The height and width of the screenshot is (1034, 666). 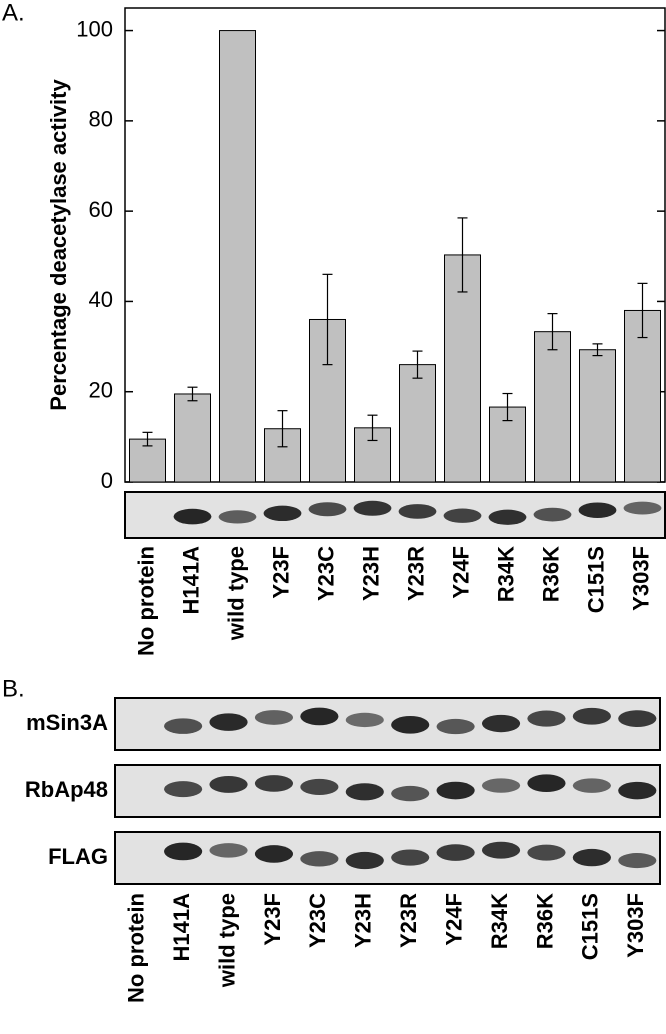 I want to click on lane-label: R34K, so click(x=505, y=574).